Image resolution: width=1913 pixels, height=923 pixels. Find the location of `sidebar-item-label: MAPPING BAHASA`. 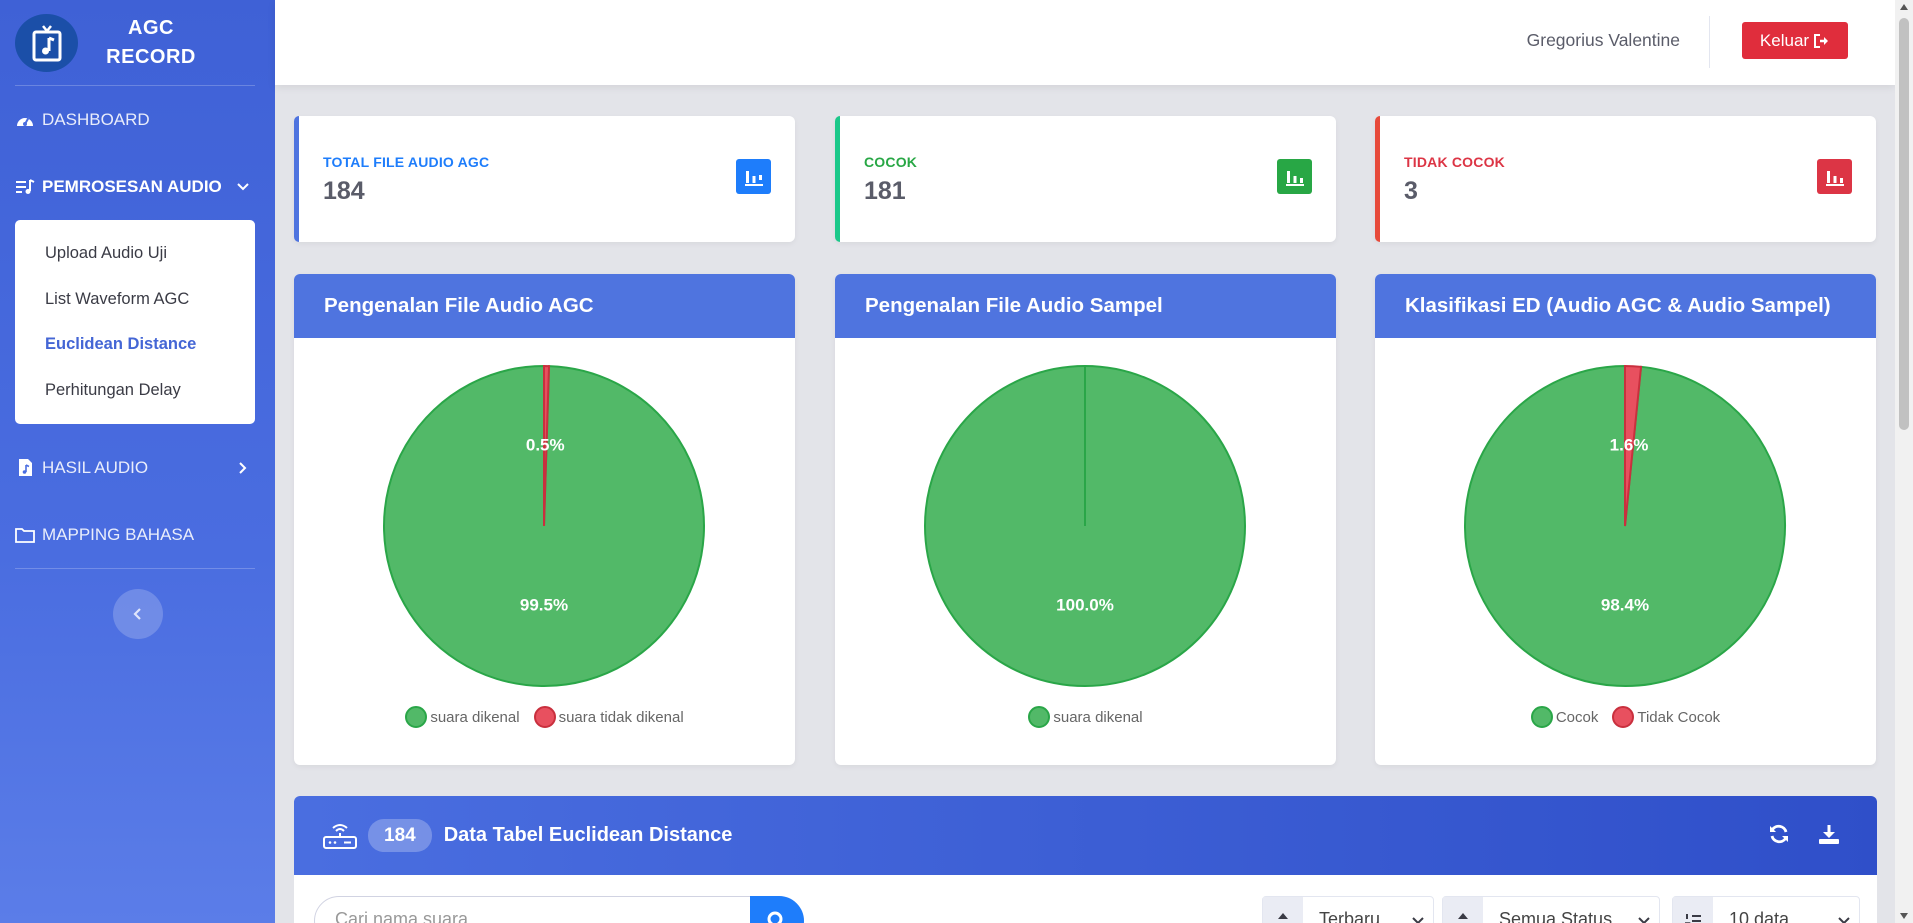

sidebar-item-label: MAPPING BAHASA is located at coordinates (118, 534).